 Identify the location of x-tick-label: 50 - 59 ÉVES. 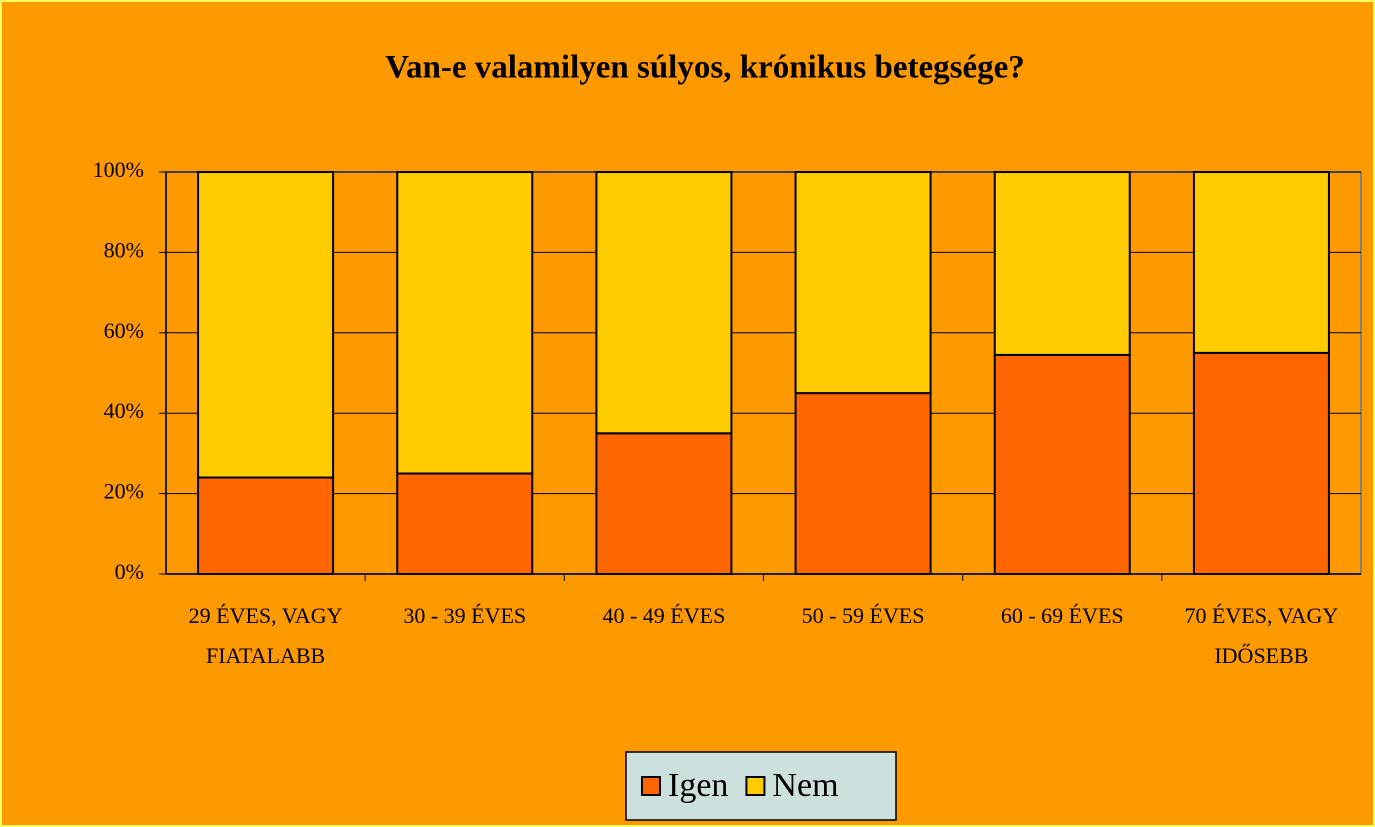
(863, 615).